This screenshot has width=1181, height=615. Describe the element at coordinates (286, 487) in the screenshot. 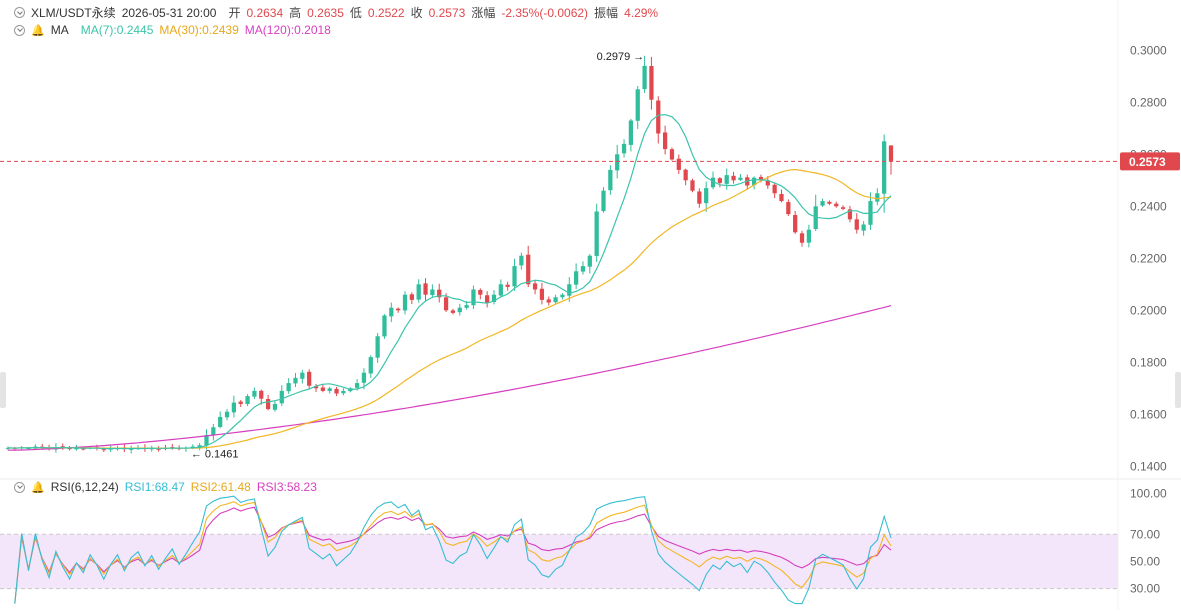

I see `rsi3-legend: RSI3:58.23` at that location.